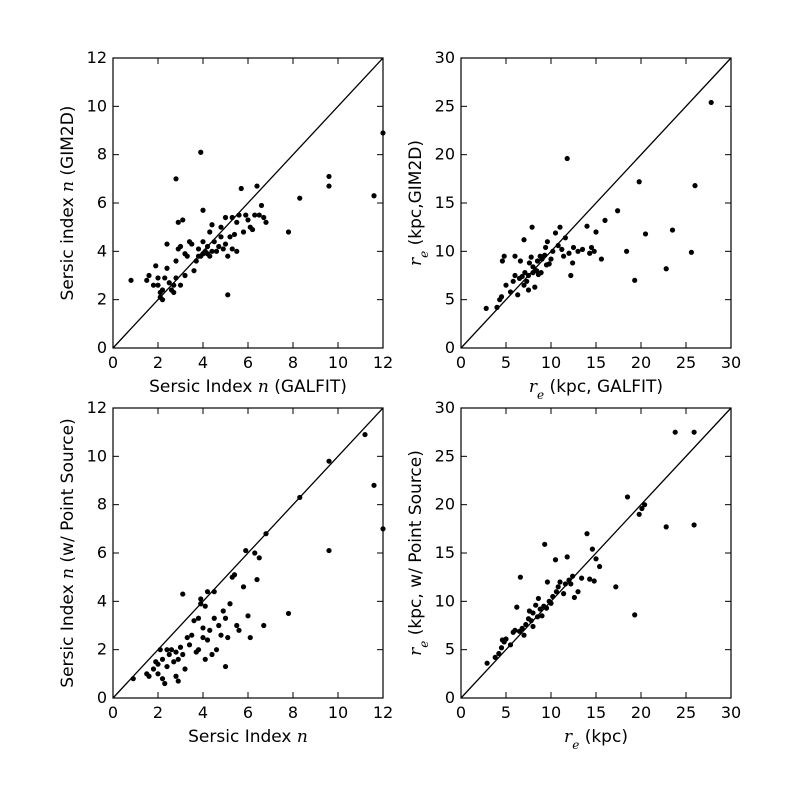  What do you see at coordinates (383, 712) in the screenshot?
I see `x-tick-label: 12` at bounding box center [383, 712].